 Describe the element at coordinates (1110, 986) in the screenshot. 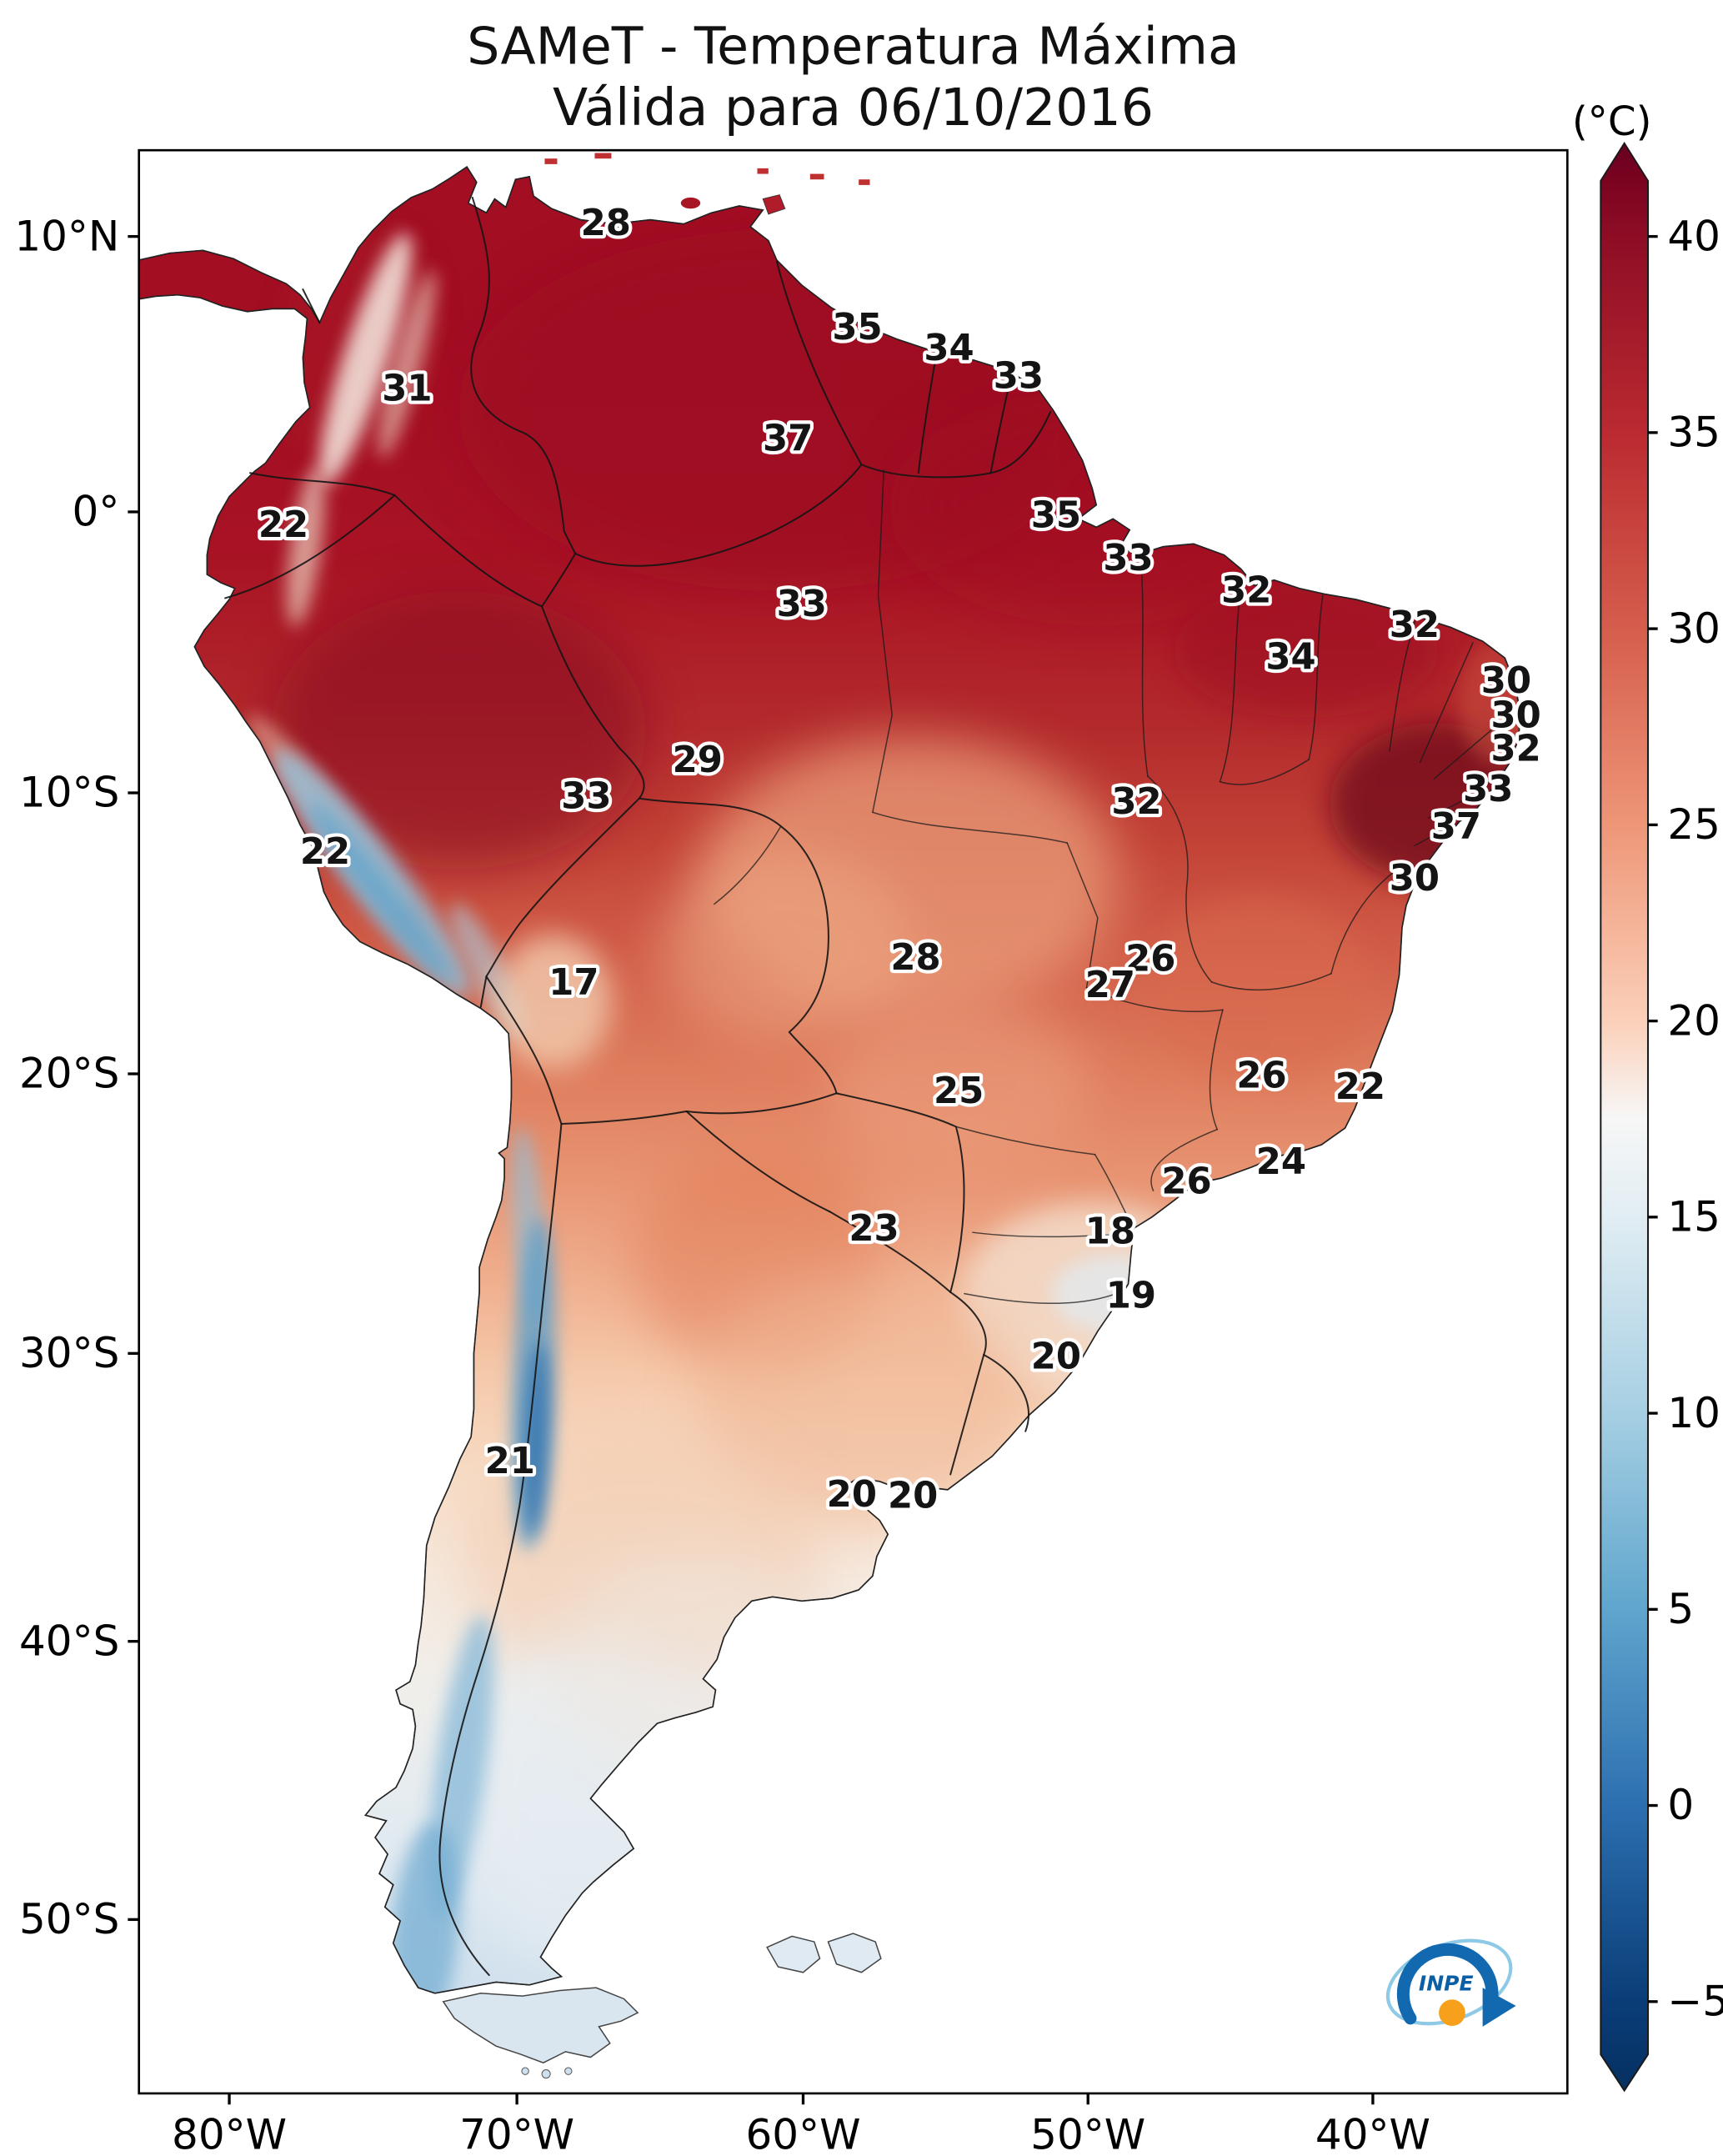

I see `temperature-value-label: 27` at that location.